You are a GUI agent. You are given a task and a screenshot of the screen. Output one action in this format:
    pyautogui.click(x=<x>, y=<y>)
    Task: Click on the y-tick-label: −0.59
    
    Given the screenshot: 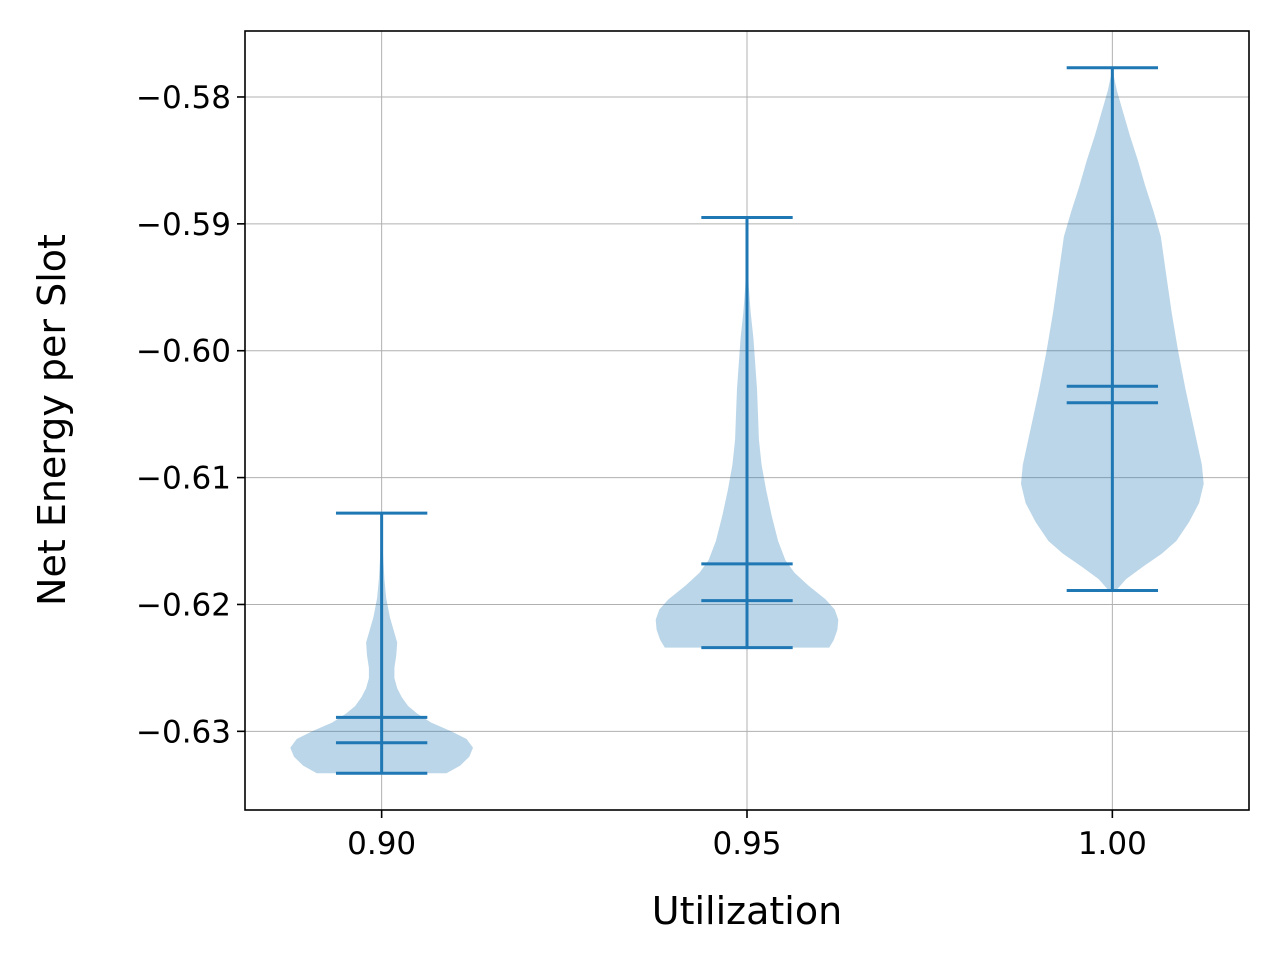 What is the action you would take?
    pyautogui.click(x=183, y=225)
    